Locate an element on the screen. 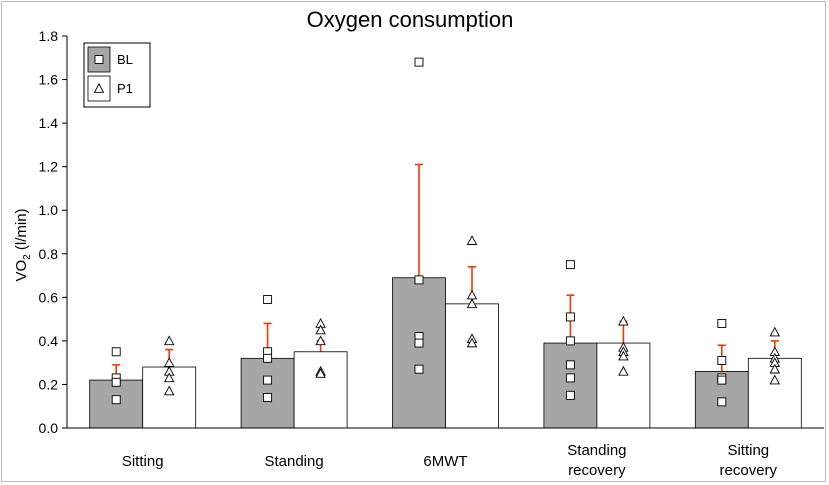 The width and height of the screenshot is (829, 485). y-tick-label: 1.2 is located at coordinates (49, 167).